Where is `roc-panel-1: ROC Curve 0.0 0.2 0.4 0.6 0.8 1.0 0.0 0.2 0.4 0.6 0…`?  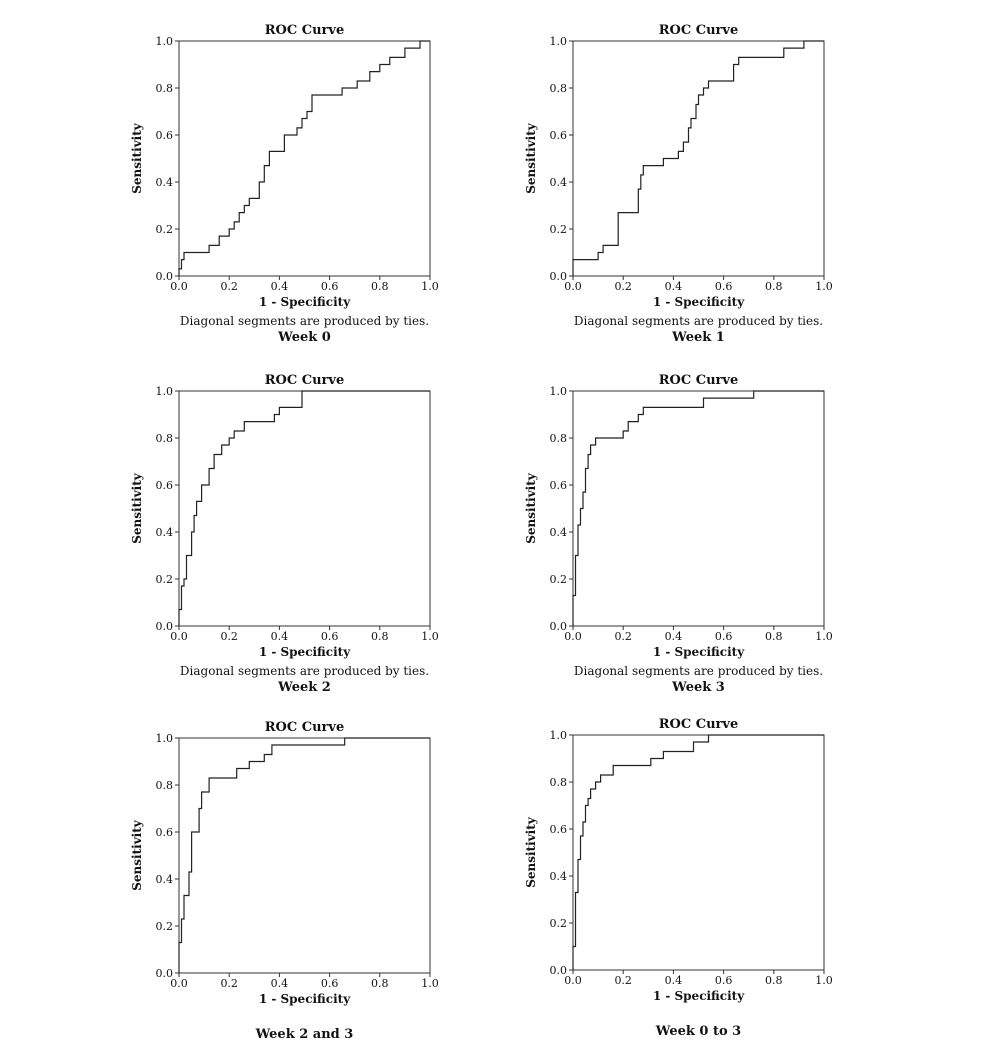 roc-panel-1: ROC Curve 0.0 0.2 0.4 0.6 0.8 1.0 0.0 0.2 0.4 0.6 0… is located at coordinates (284, 184).